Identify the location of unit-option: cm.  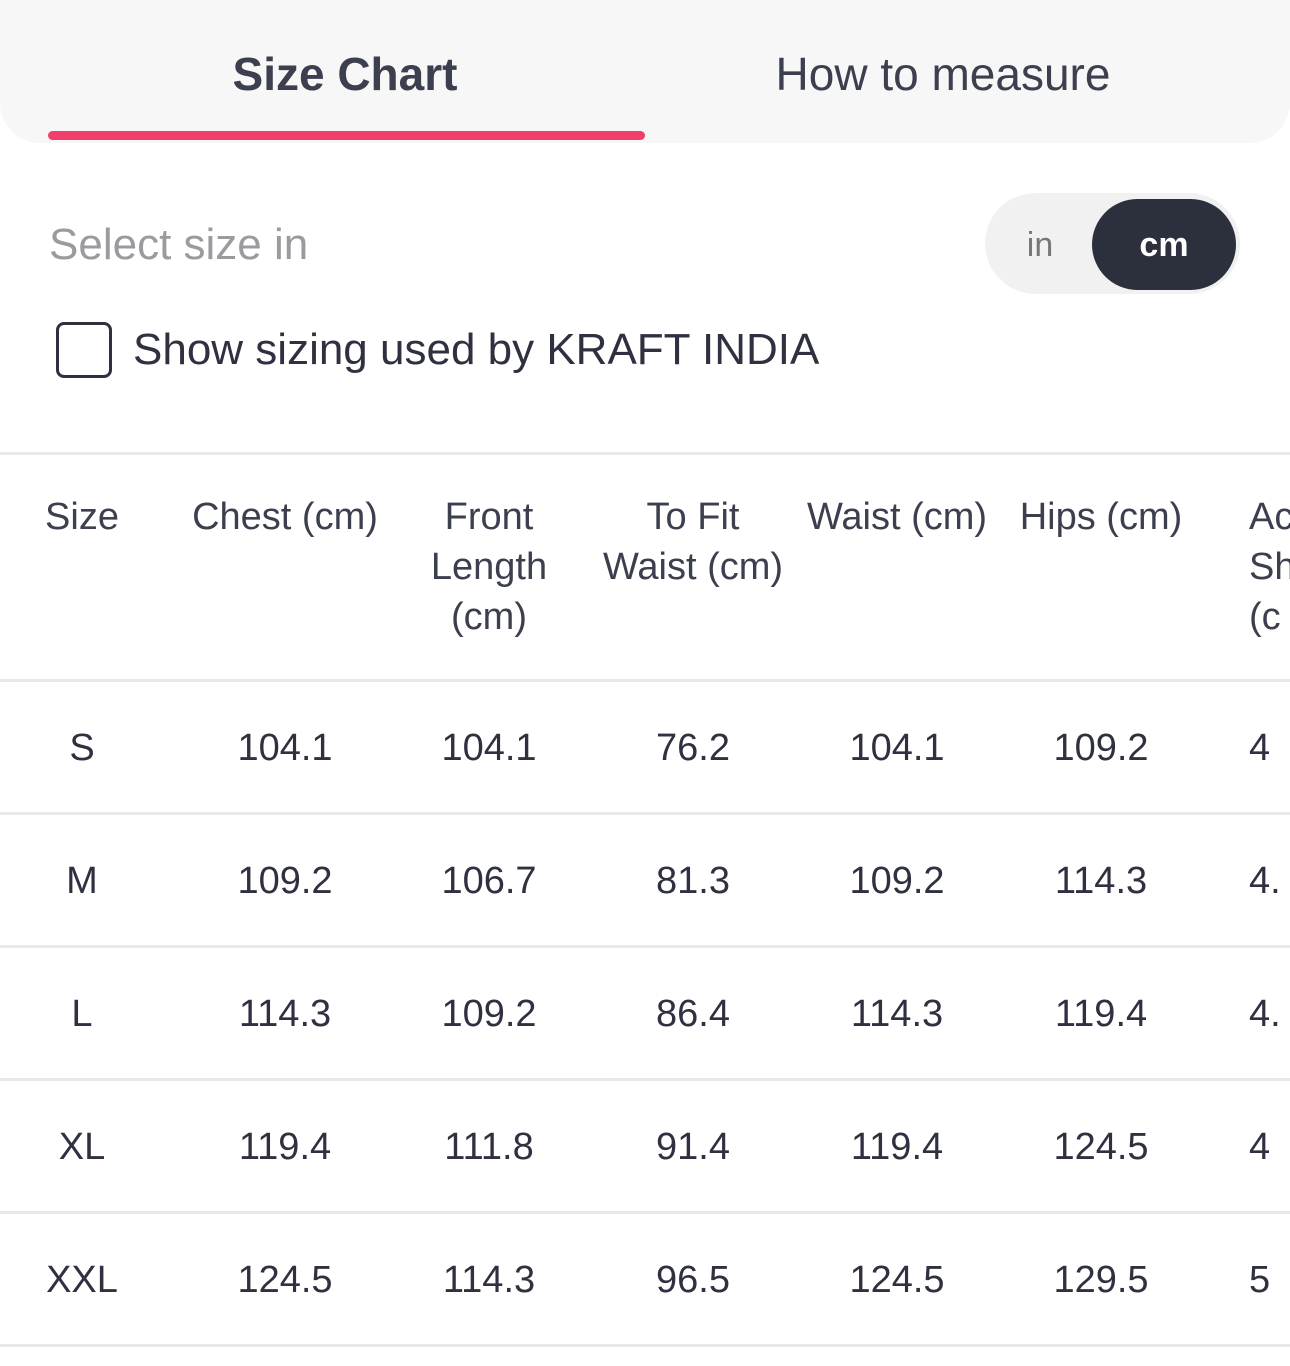
(1164, 245).